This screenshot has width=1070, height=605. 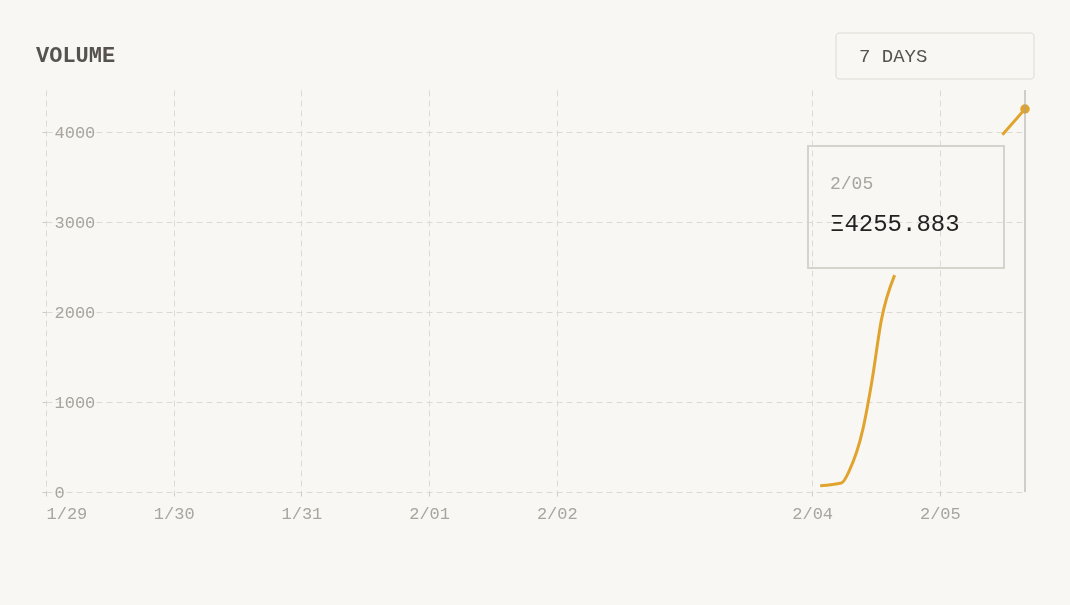 I want to click on y-tick-label: 1000, so click(x=75, y=403).